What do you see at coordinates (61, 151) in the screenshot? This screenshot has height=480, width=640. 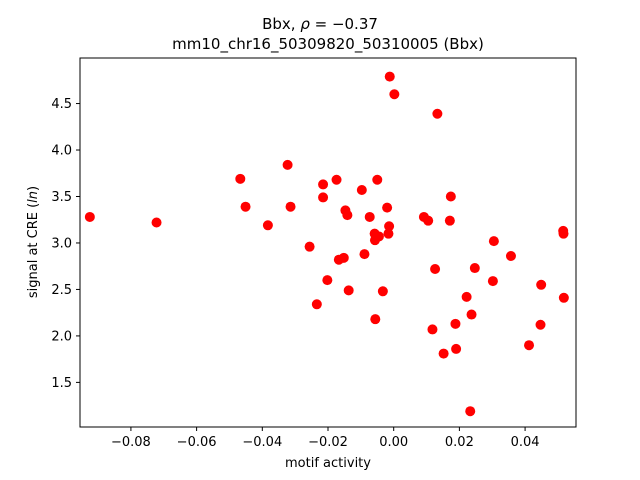 I see `y-tick-label: 4.0` at bounding box center [61, 151].